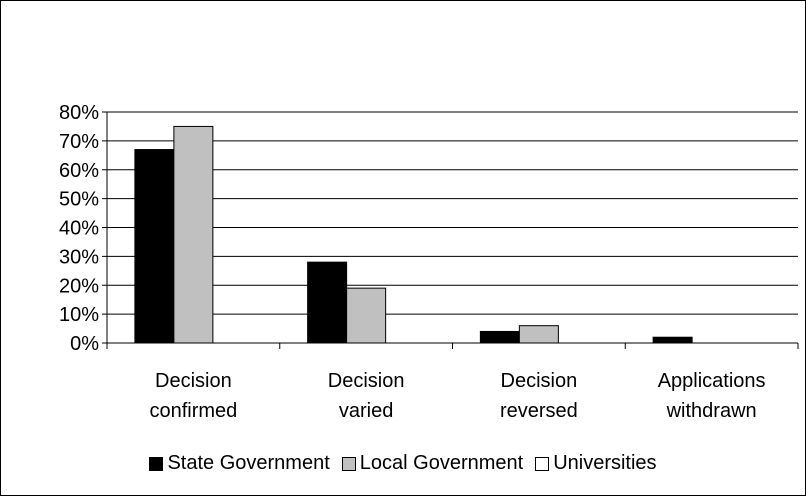 This screenshot has width=806, height=496. I want to click on y-tick-label: 10%, so click(79, 315).